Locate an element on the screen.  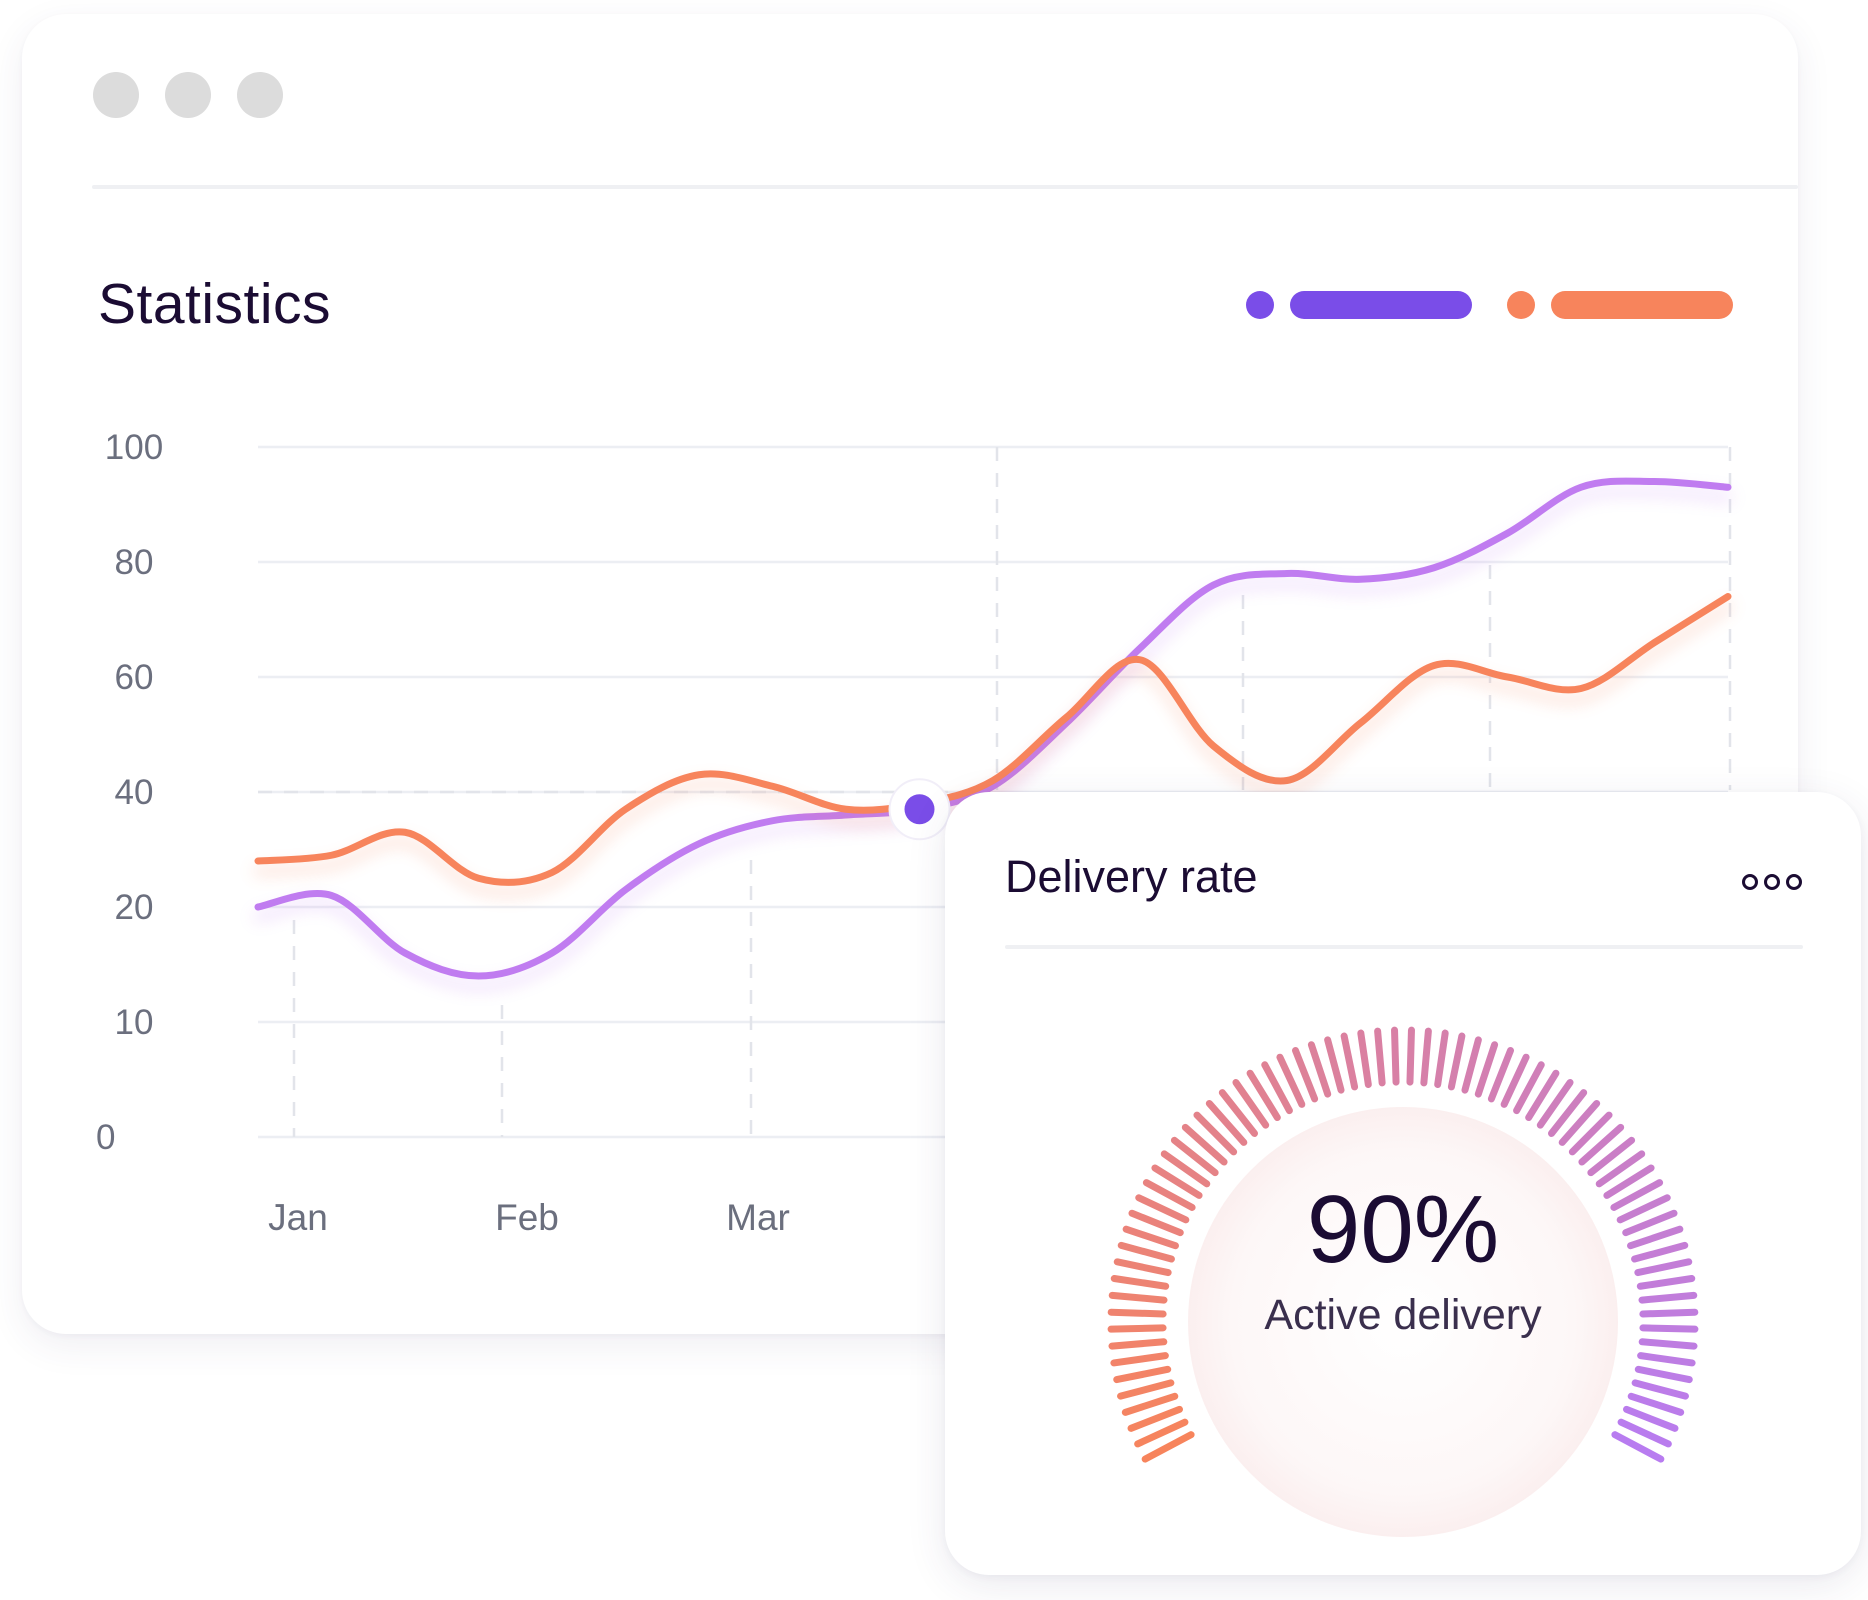
window-close-dot is located at coordinates (116, 95).